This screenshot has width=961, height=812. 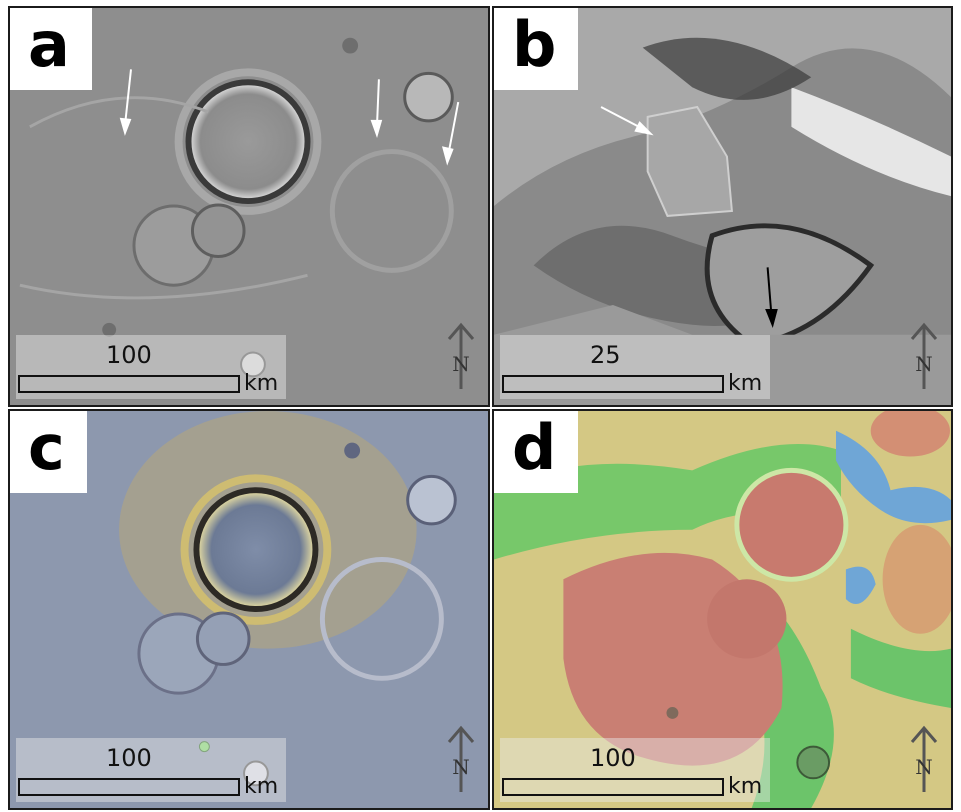 What do you see at coordinates (605, 355) in the screenshot?
I see `scale-value: 25` at bounding box center [605, 355].